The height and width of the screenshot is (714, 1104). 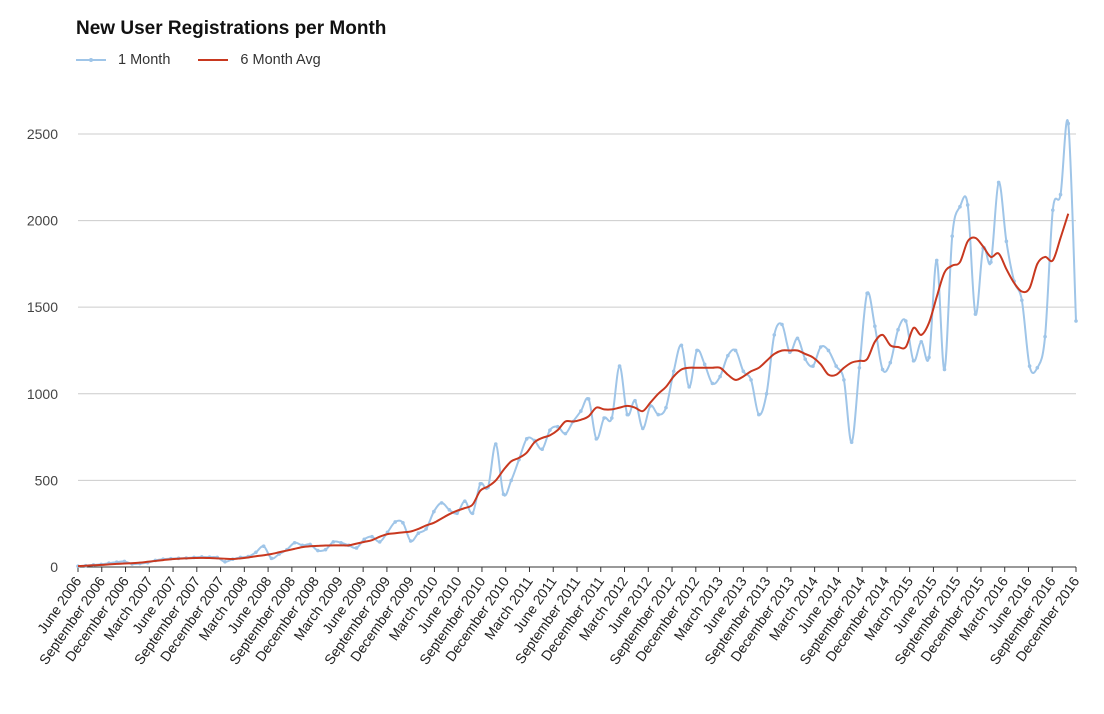 What do you see at coordinates (42, 134) in the screenshot?
I see `y-tick-label: 2500` at bounding box center [42, 134].